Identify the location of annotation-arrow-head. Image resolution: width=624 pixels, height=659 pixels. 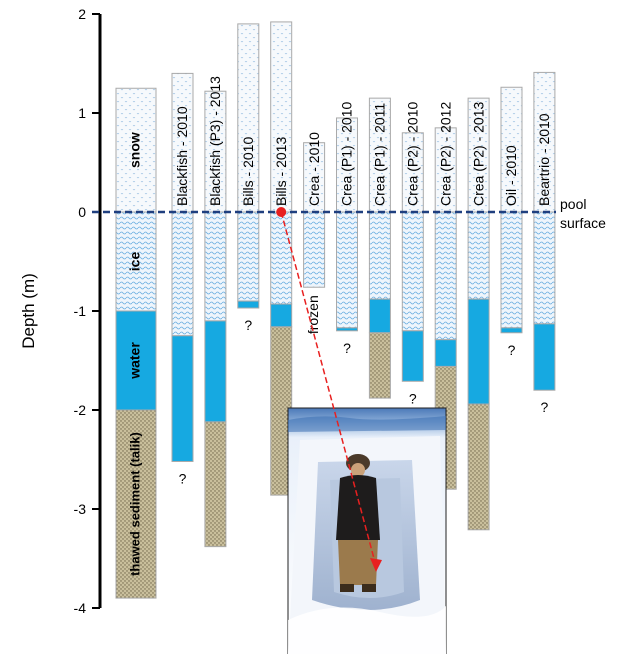
(376, 565).